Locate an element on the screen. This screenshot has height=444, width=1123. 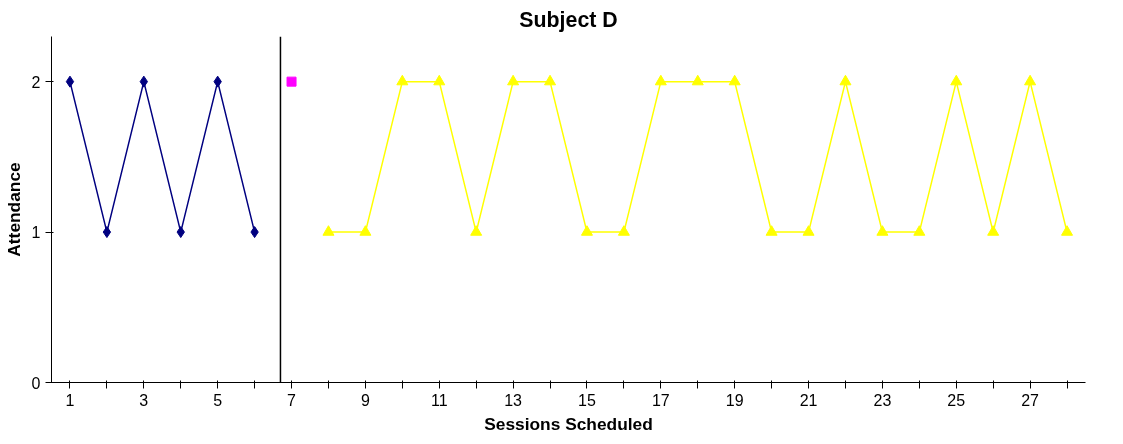
x-tick-label: 17 is located at coordinates (660, 400).